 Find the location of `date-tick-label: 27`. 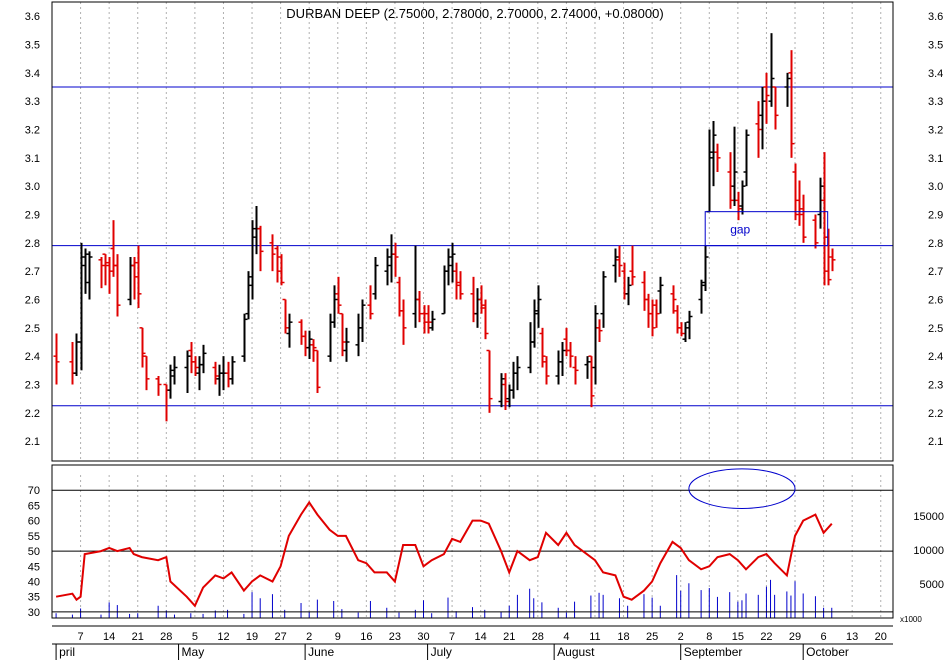

date-tick-label: 27 is located at coordinates (280, 637).